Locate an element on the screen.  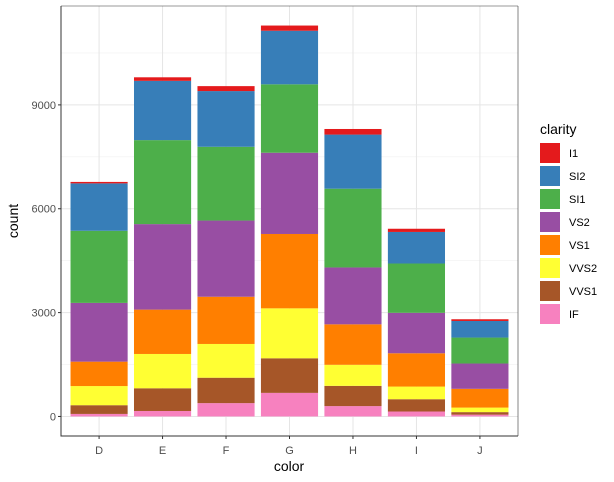
bar-F-VVS1 is located at coordinates (226, 390).